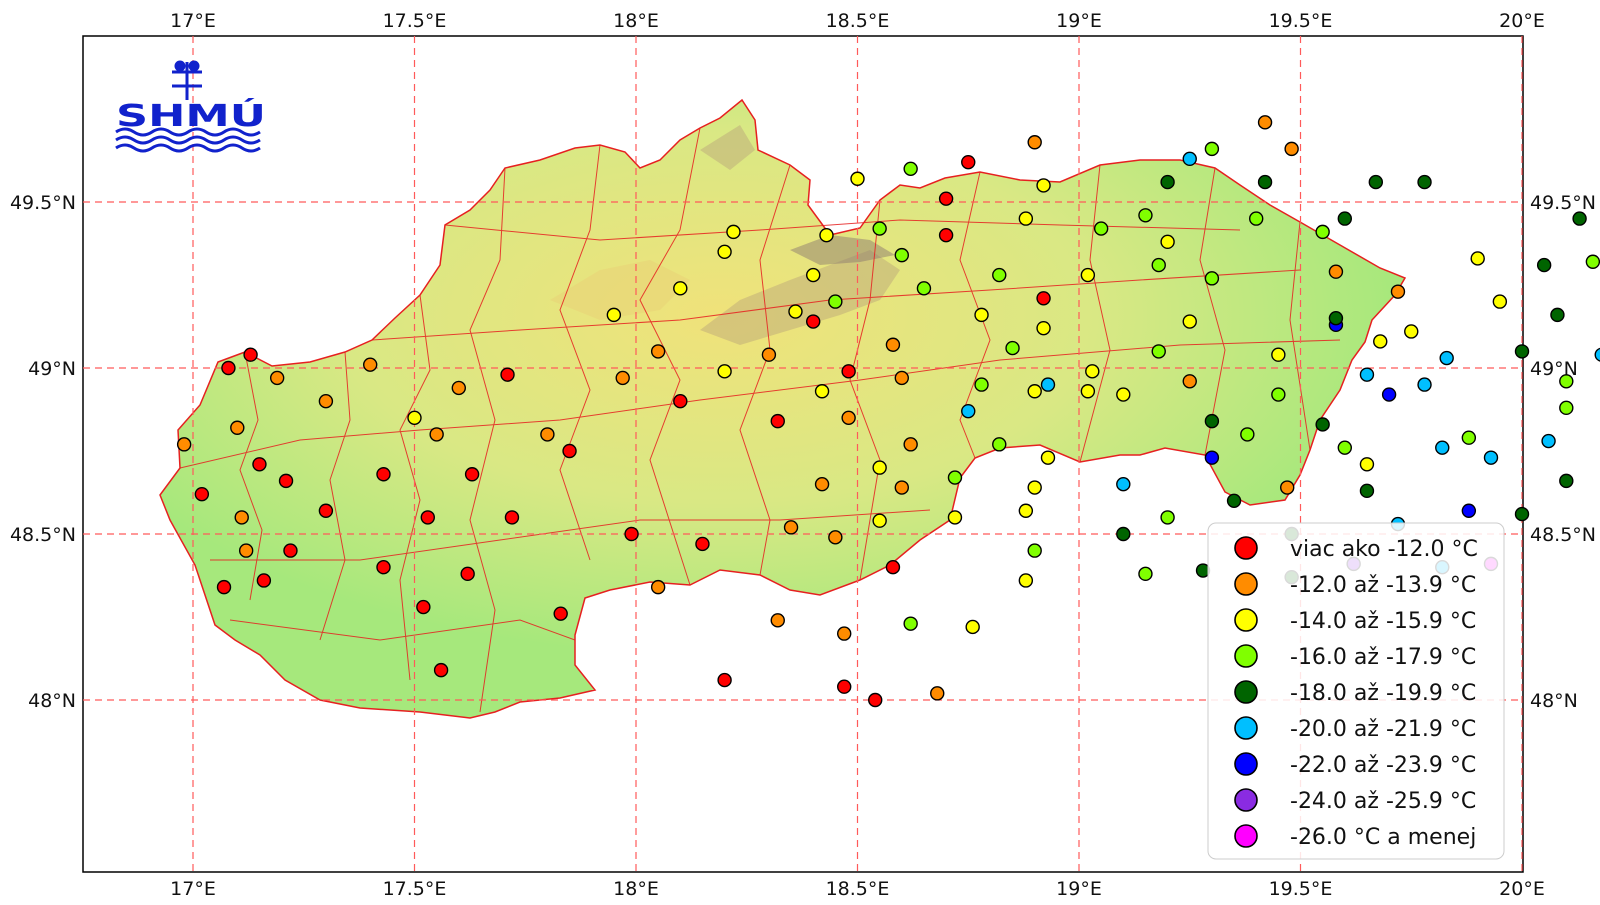 The image size is (1600, 905). I want to click on legend-label: -16.0 až -17.9 °C, so click(1383, 657).